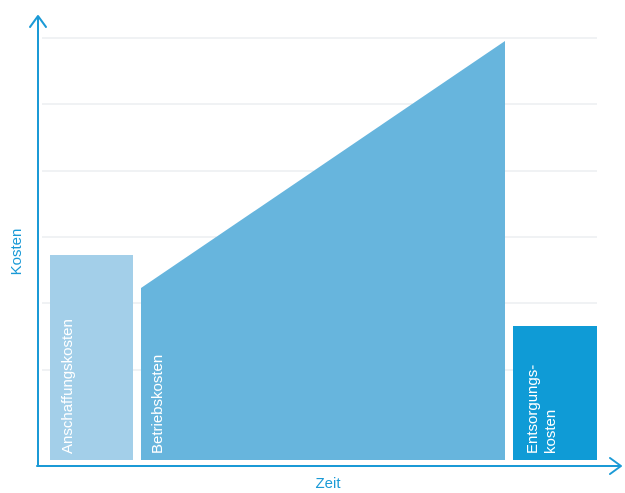 The image size is (625, 493). What do you see at coordinates (16, 252) in the screenshot?
I see `y-axis-label: Kosten` at bounding box center [16, 252].